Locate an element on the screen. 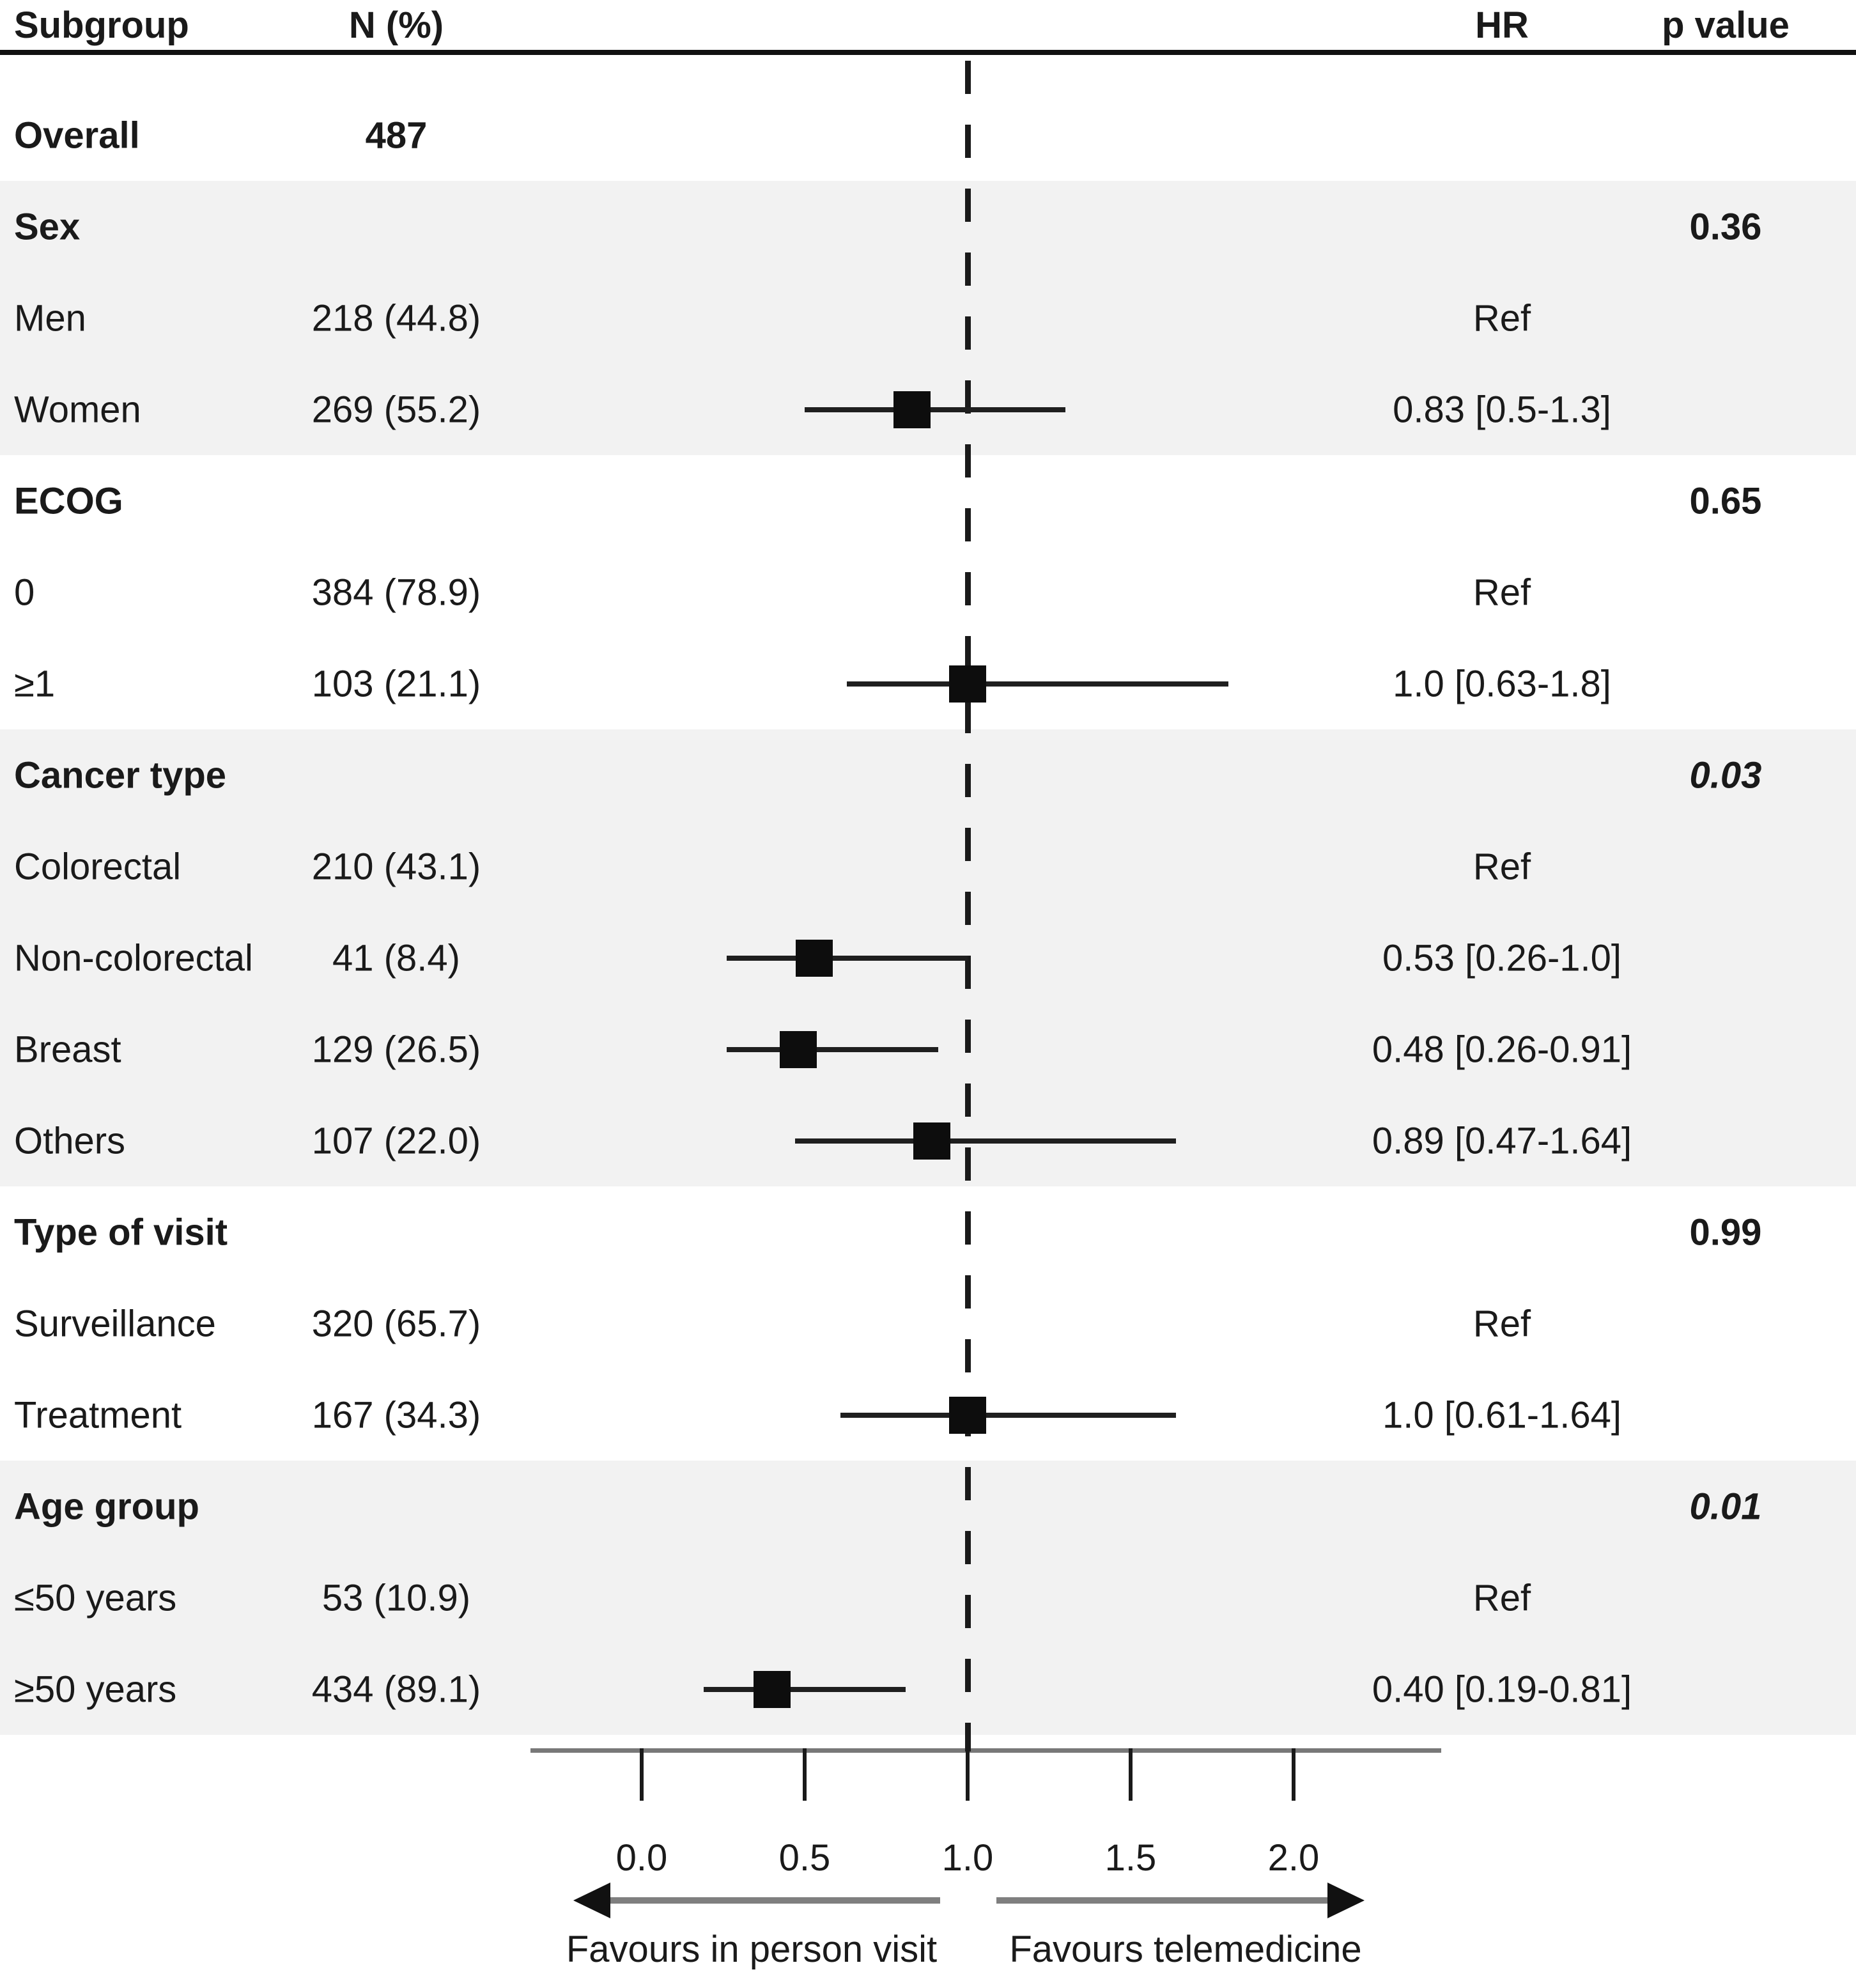 This screenshot has height=1988, width=1856. n-value: 41 (8.4) is located at coordinates (396, 958).